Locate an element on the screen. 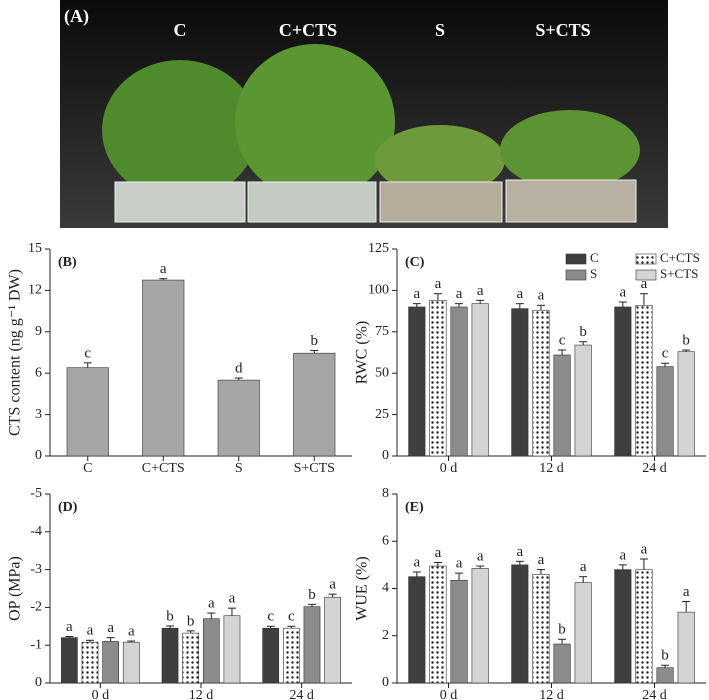 The image size is (709, 700). y-tick-label: 75 is located at coordinates (382, 331).